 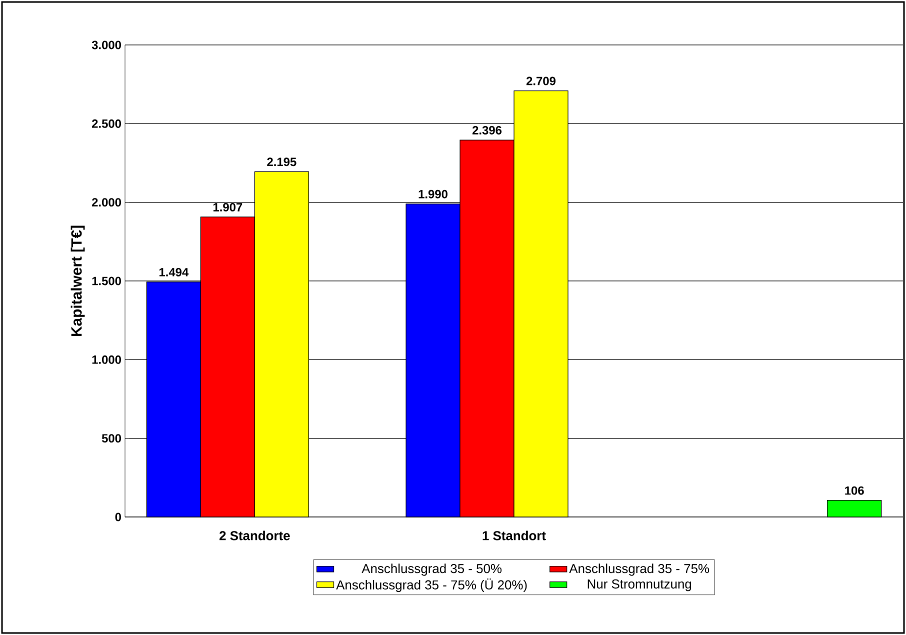 I want to click on data-label: 2.396, so click(x=487, y=130).